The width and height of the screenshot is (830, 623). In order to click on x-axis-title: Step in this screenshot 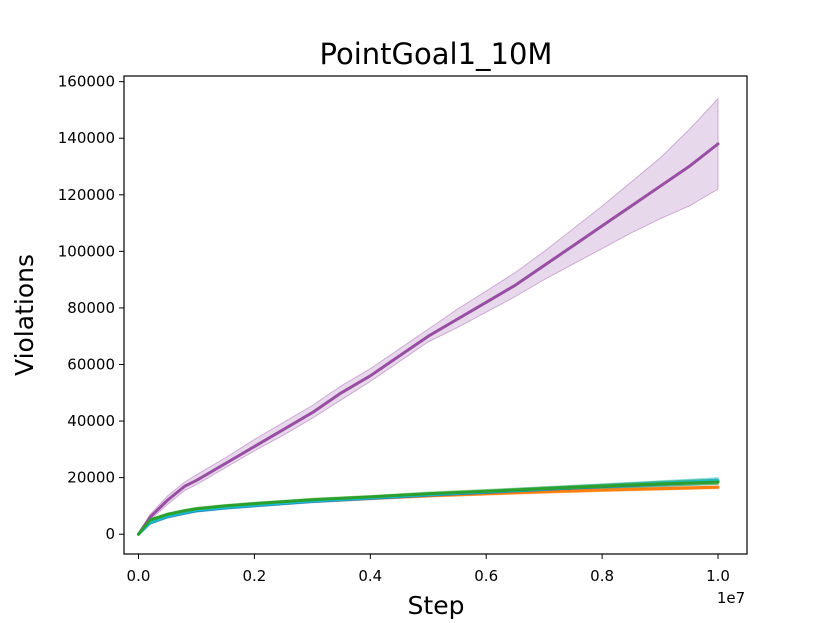, I will do `click(436, 605)`.